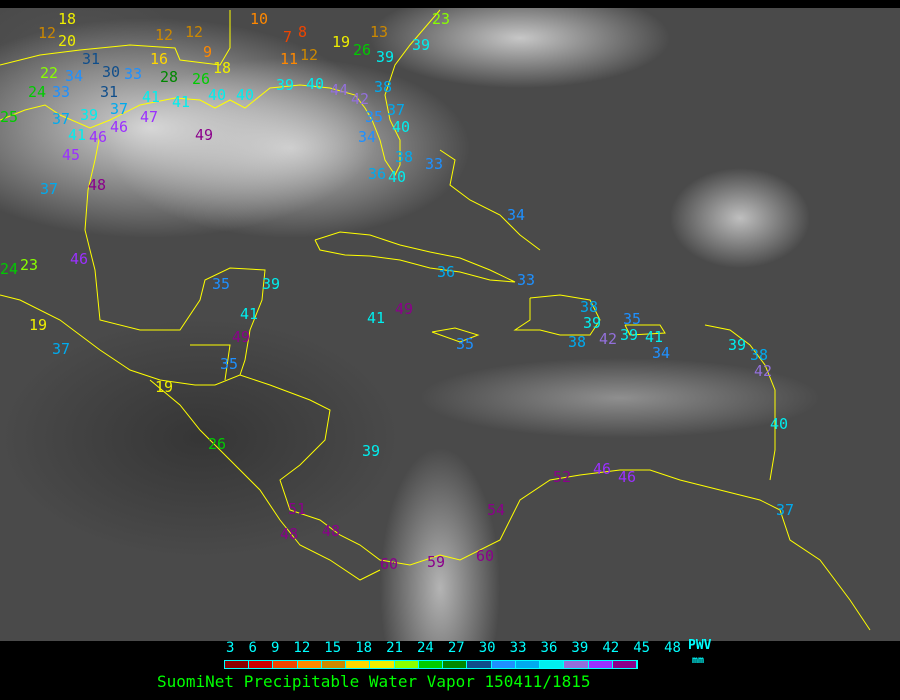 The width and height of the screenshot is (900, 700). I want to click on station-pwv-label: 36, so click(446, 272).